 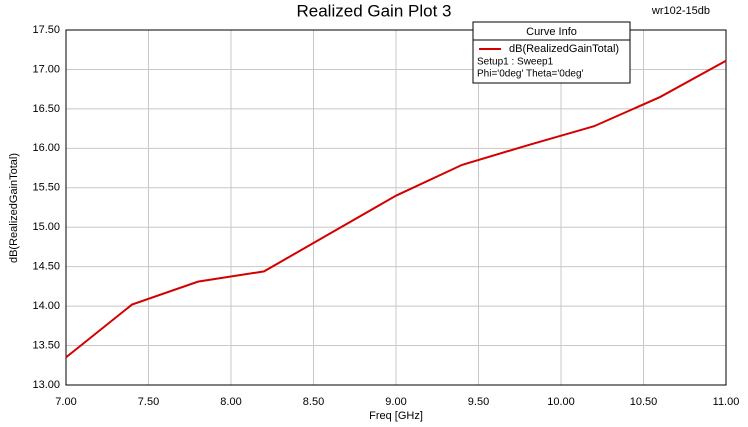 I want to click on x-tick-label: 10.50, so click(x=644, y=402).